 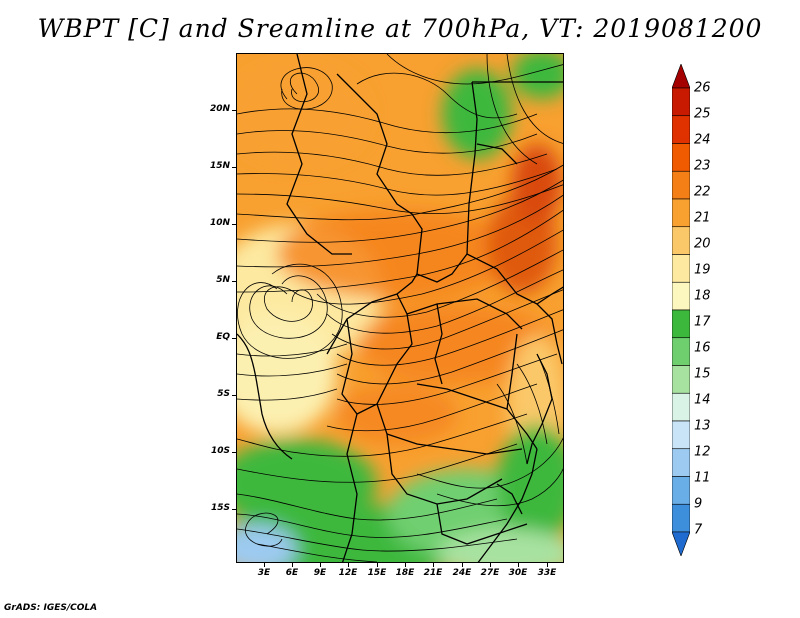 I want to click on colorbar-label: 13, so click(x=702, y=426).